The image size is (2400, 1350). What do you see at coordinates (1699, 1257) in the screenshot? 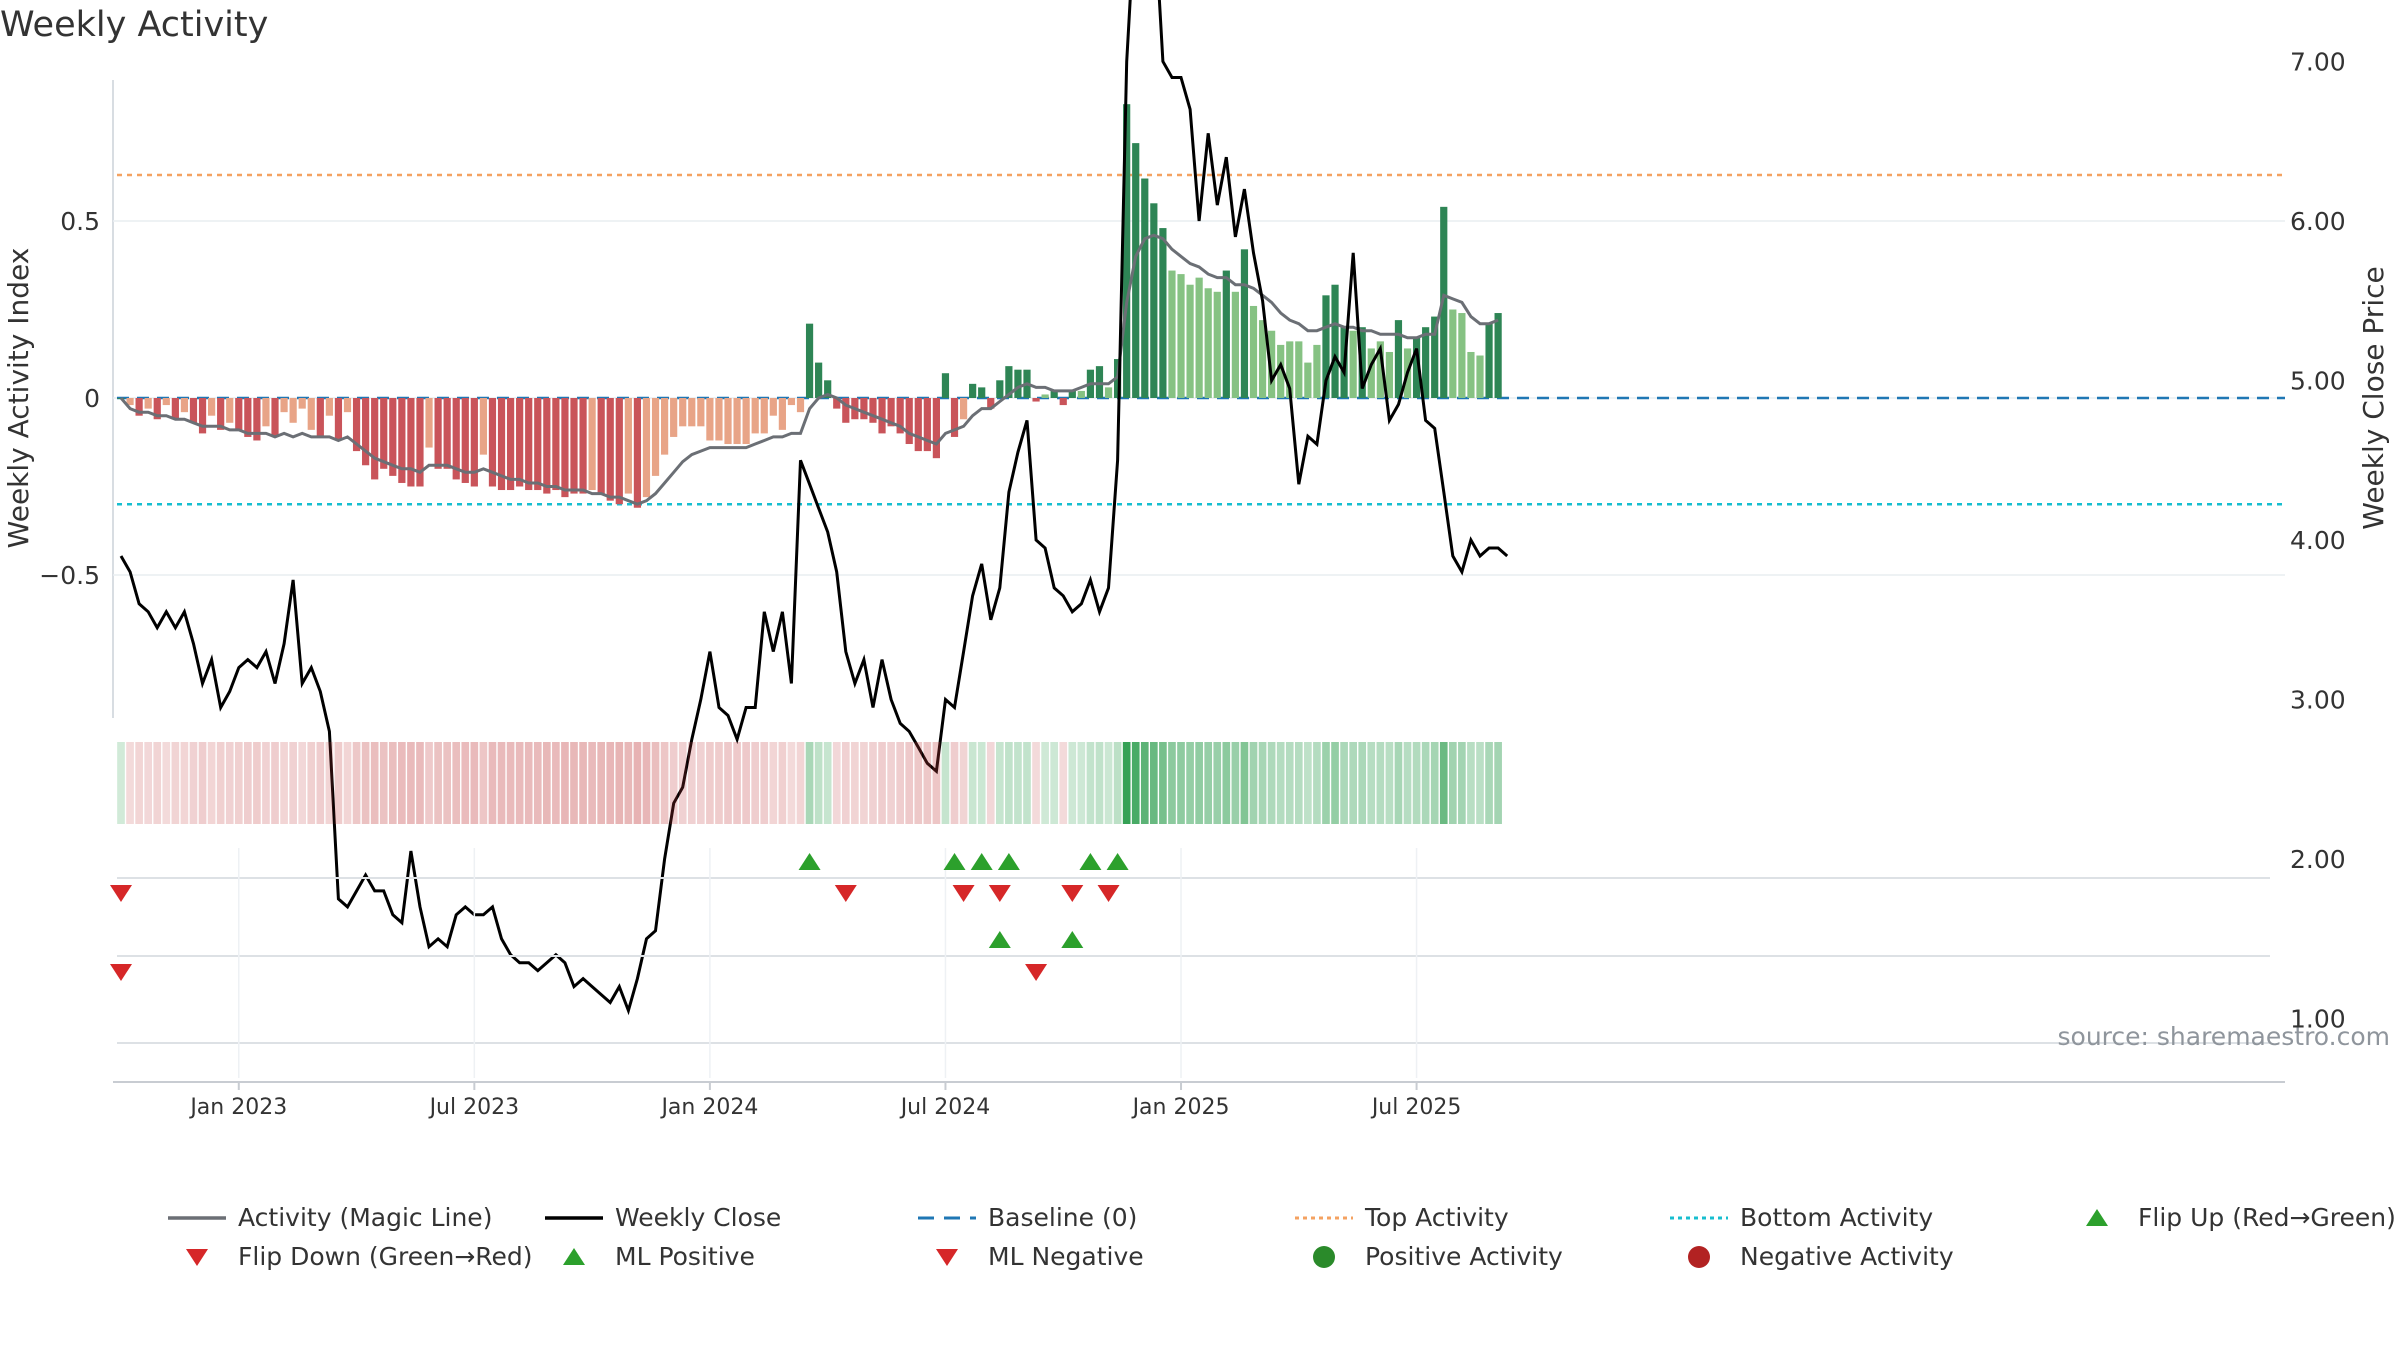
I see `legend-circle-icon` at bounding box center [1699, 1257].